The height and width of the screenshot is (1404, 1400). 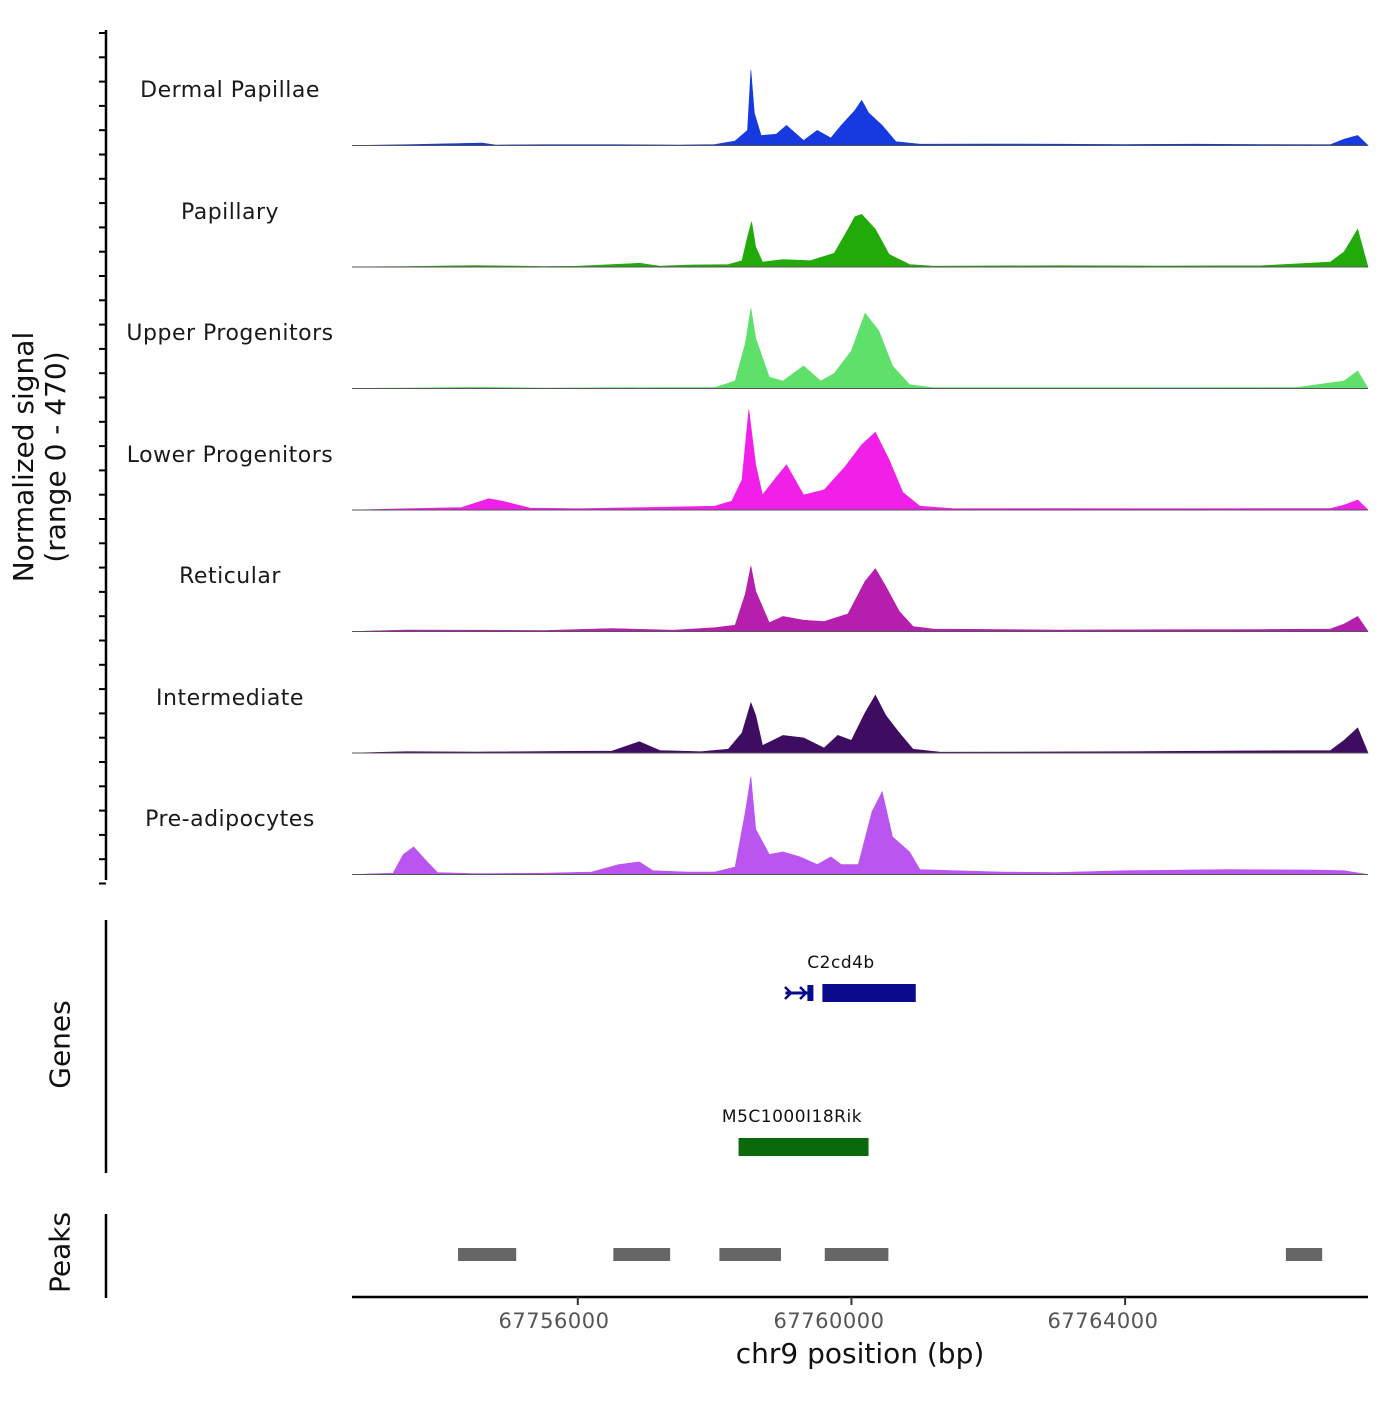 What do you see at coordinates (230, 212) in the screenshot?
I see `track-label-papillary: Papillary` at bounding box center [230, 212].